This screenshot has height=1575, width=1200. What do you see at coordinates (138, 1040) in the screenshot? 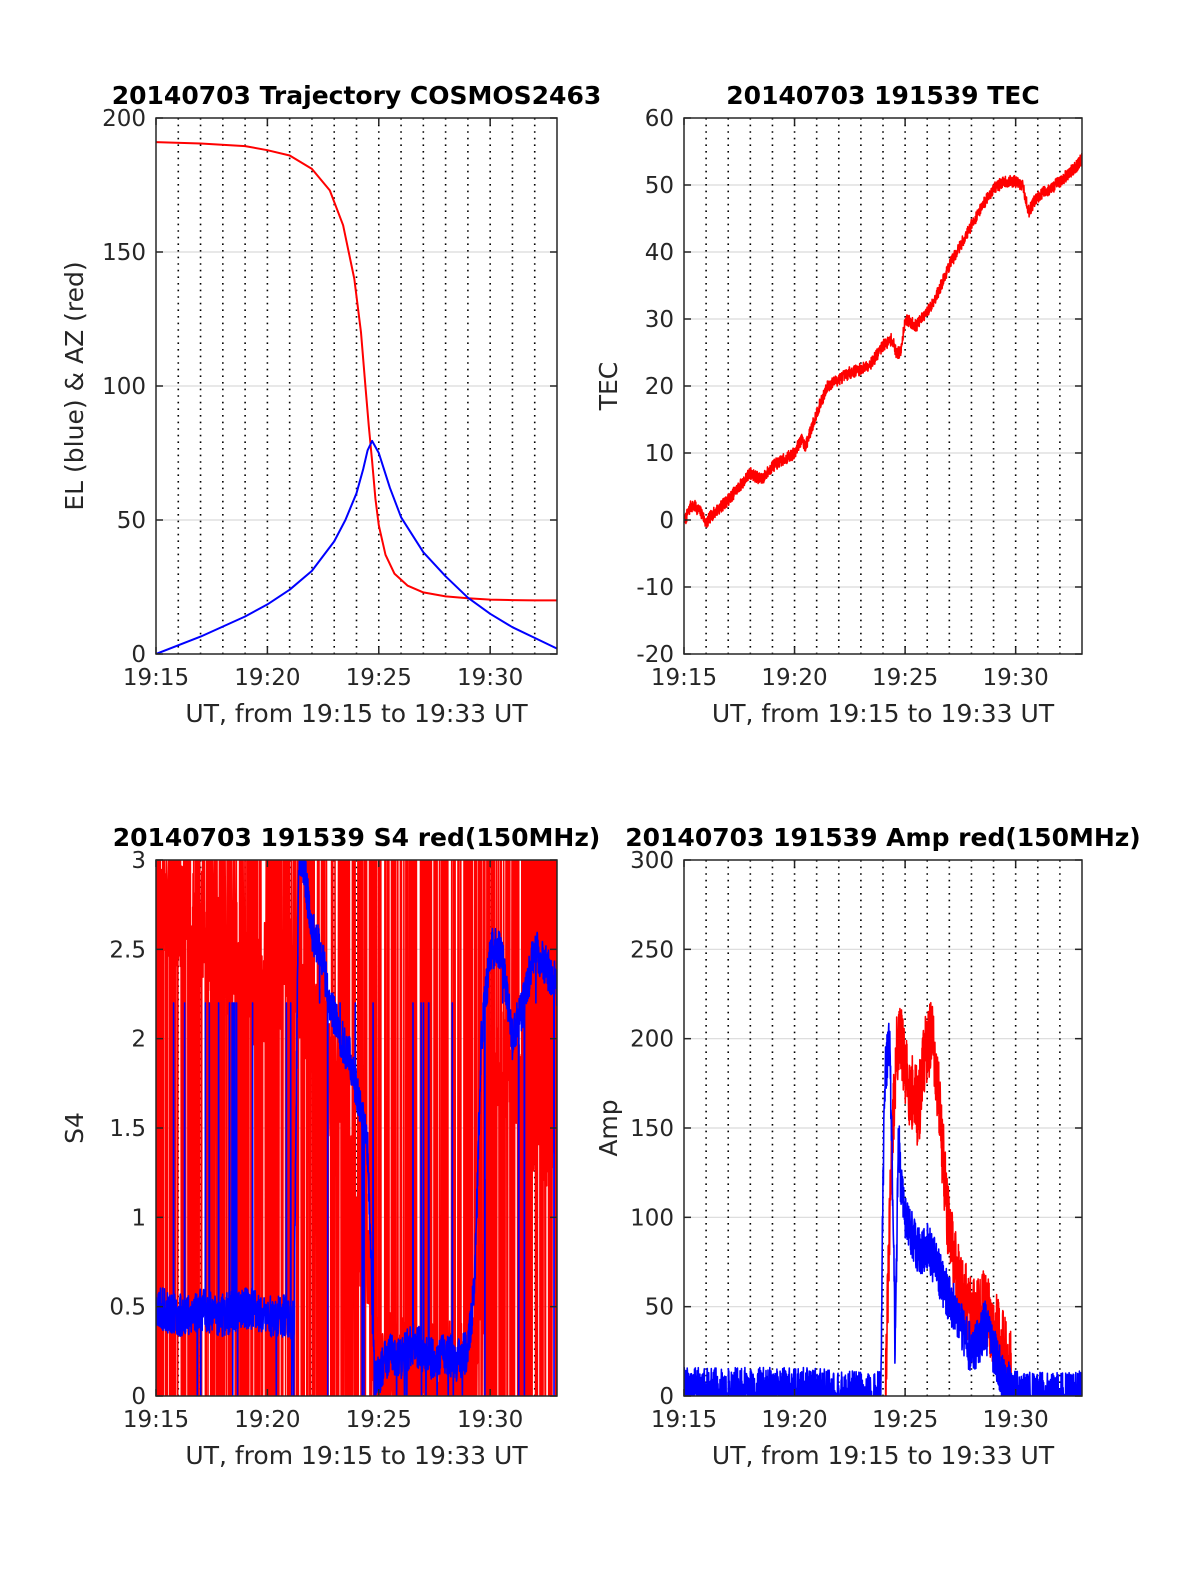
I see `y-tick-label: 2` at bounding box center [138, 1040].